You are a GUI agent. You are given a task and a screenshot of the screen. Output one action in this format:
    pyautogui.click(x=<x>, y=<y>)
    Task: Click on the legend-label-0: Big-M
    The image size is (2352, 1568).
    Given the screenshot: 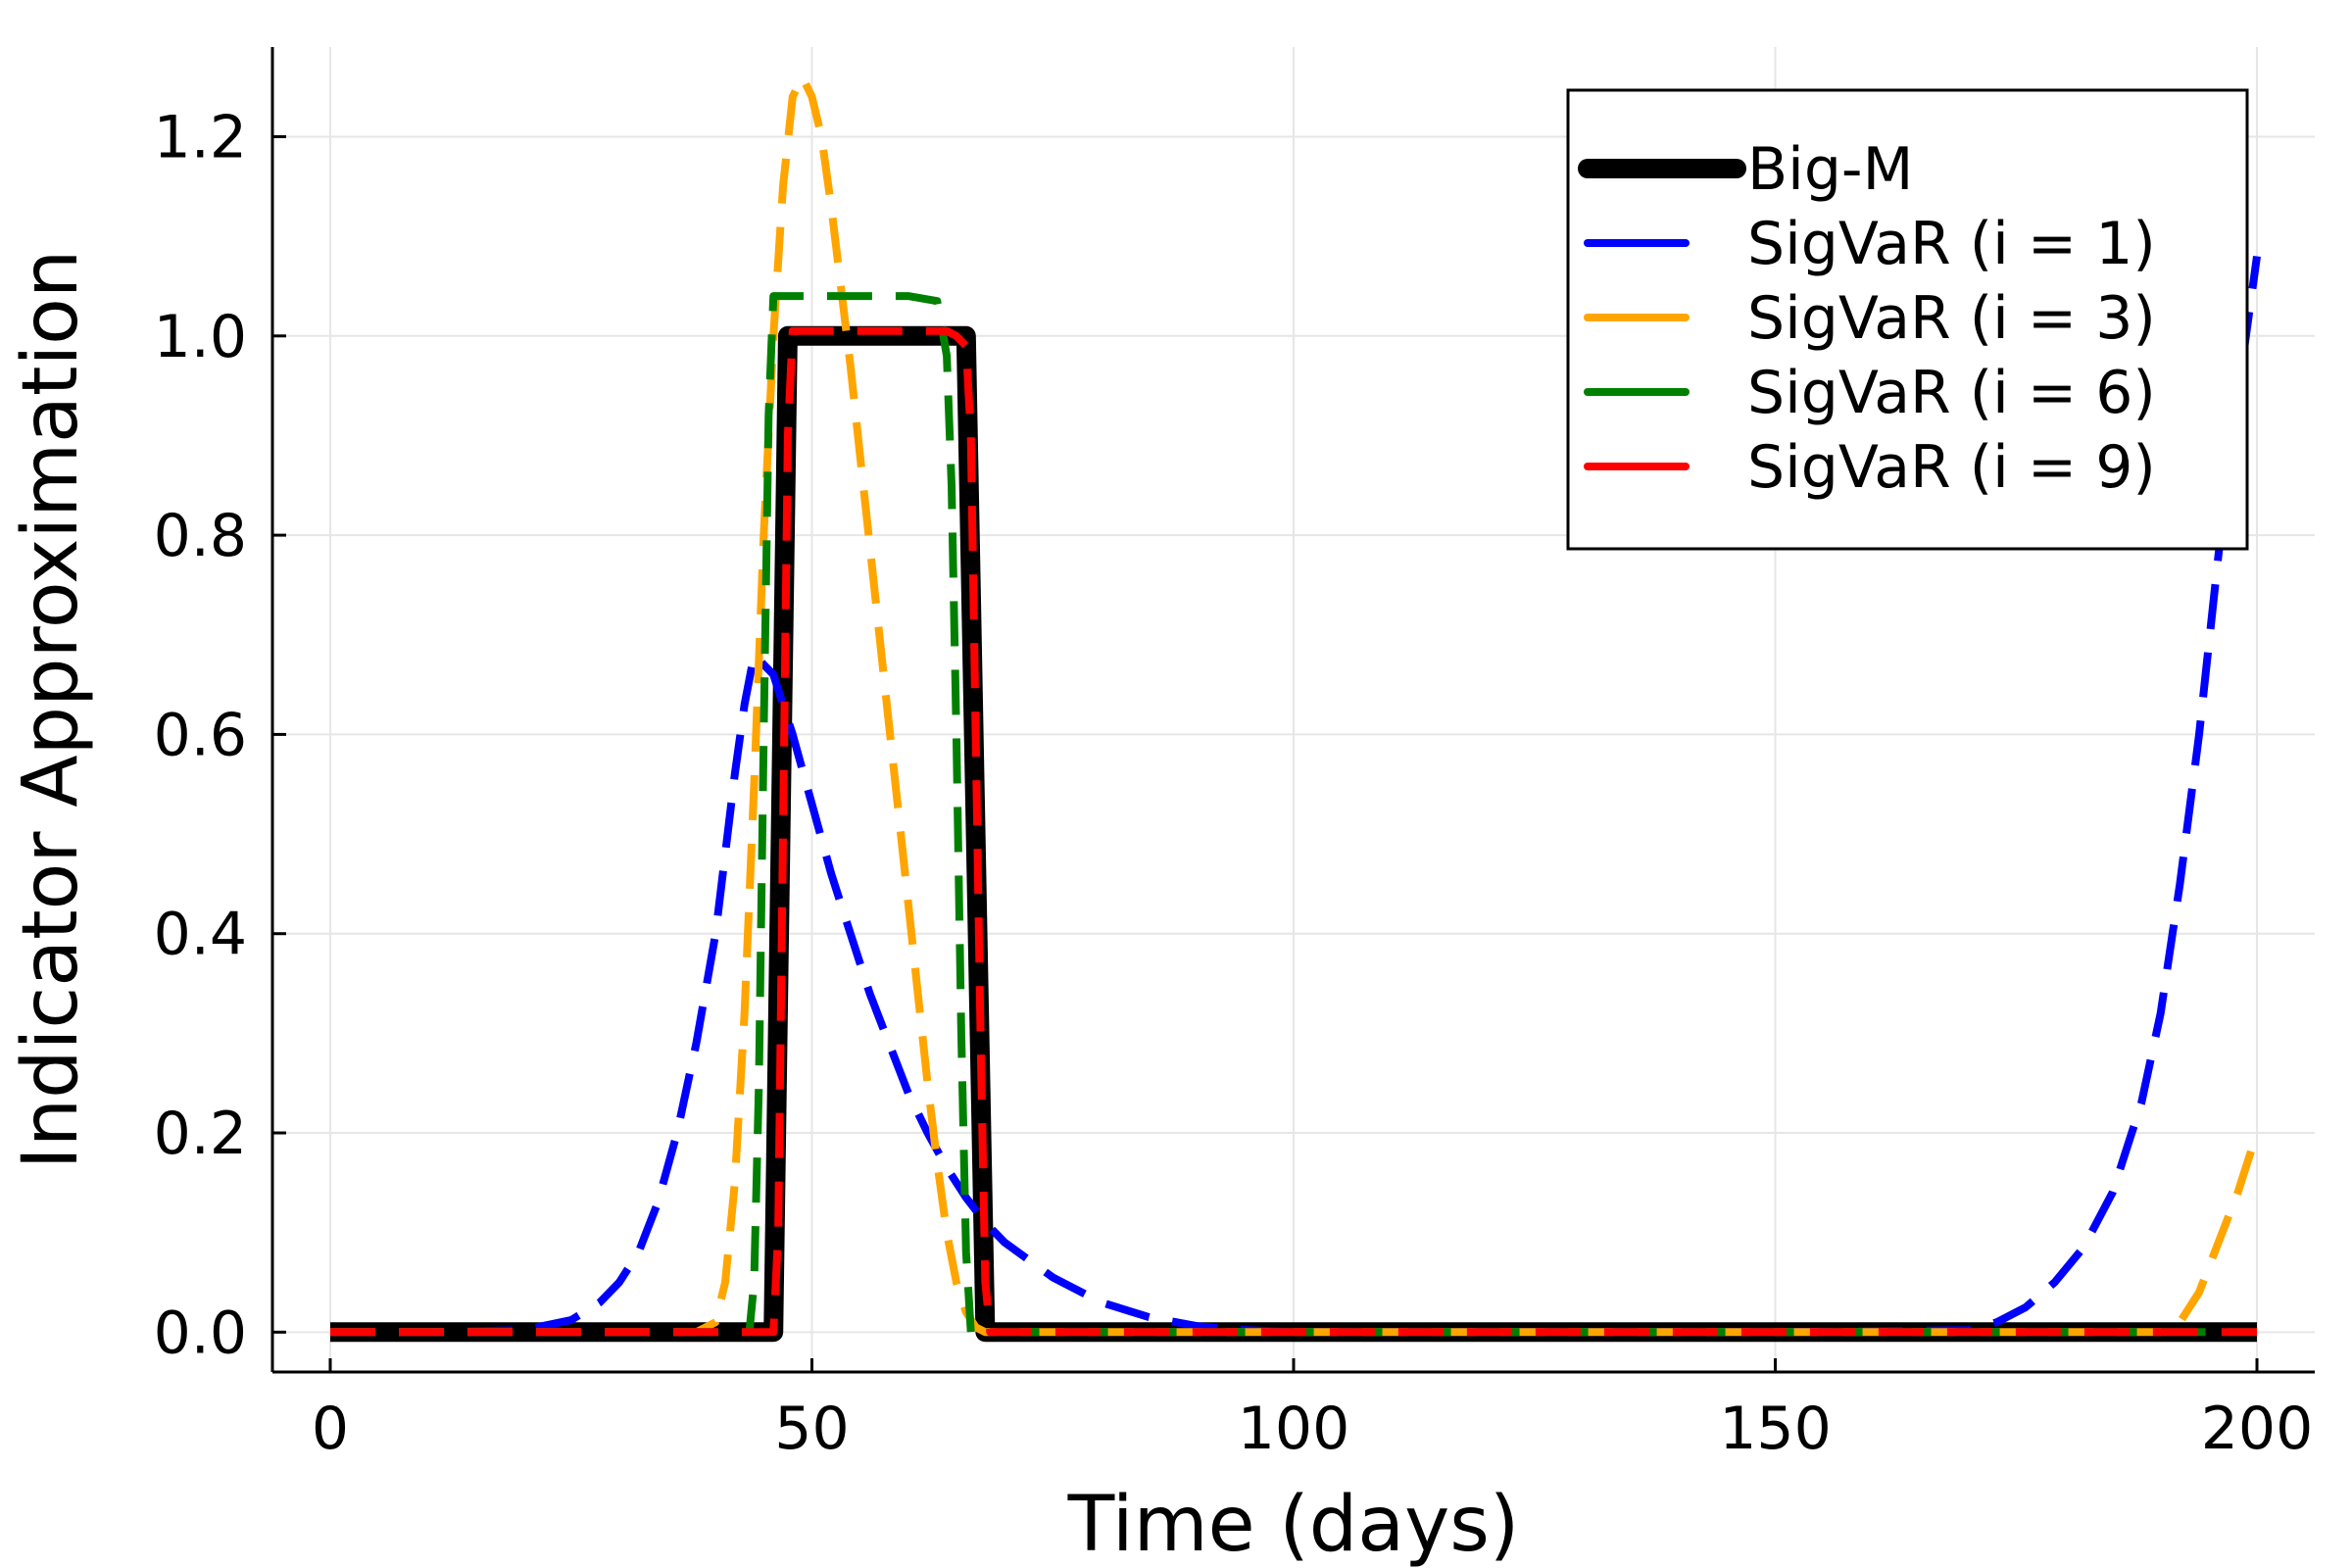 What is the action you would take?
    pyautogui.click(x=1830, y=169)
    